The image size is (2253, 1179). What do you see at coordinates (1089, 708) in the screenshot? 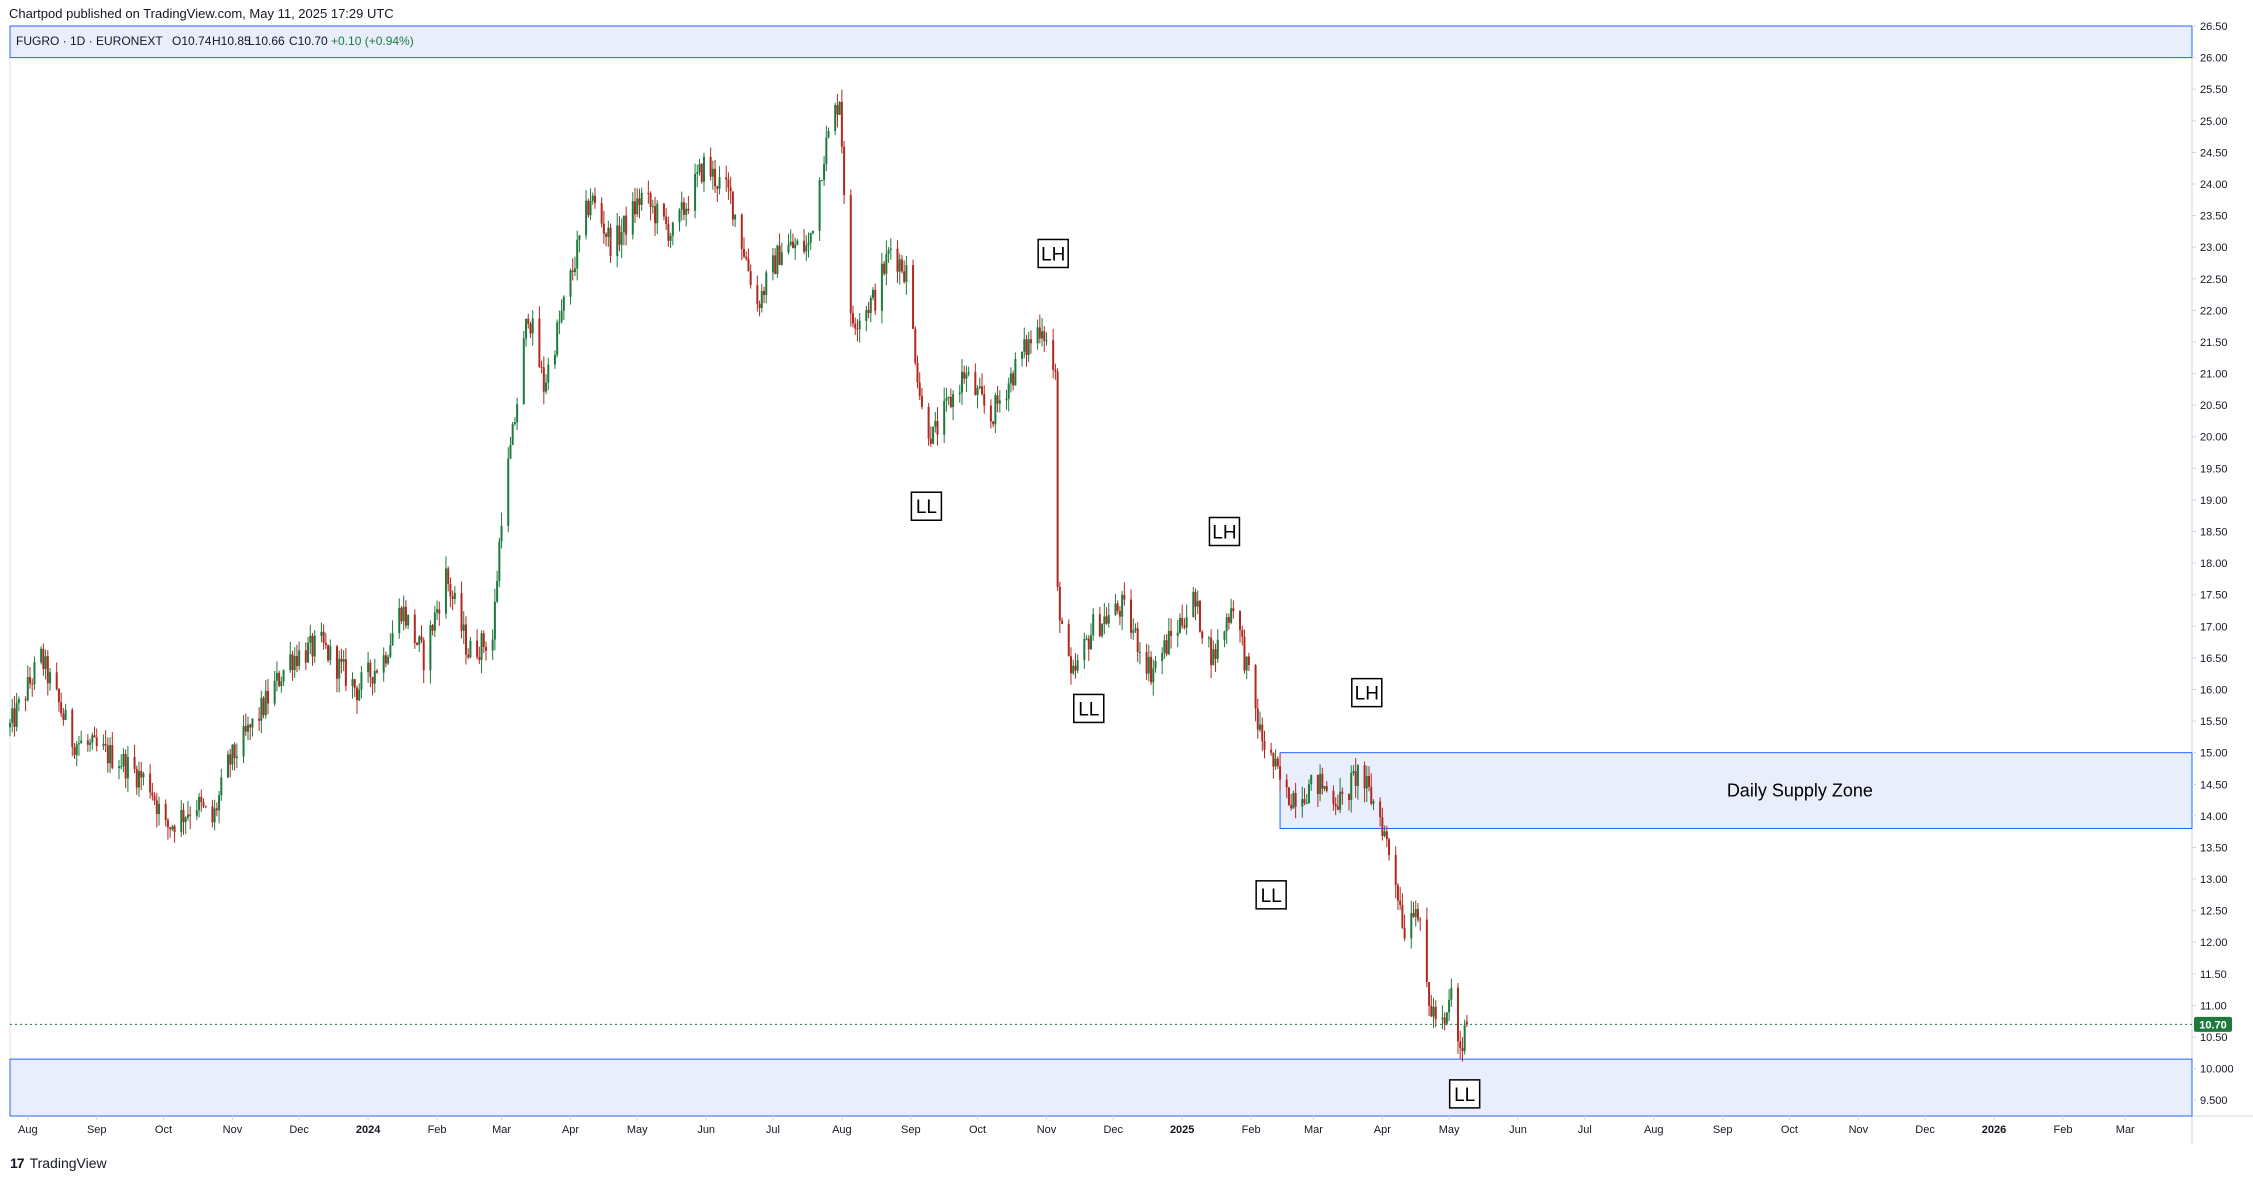
I see `annotation-box-ll` at bounding box center [1089, 708].